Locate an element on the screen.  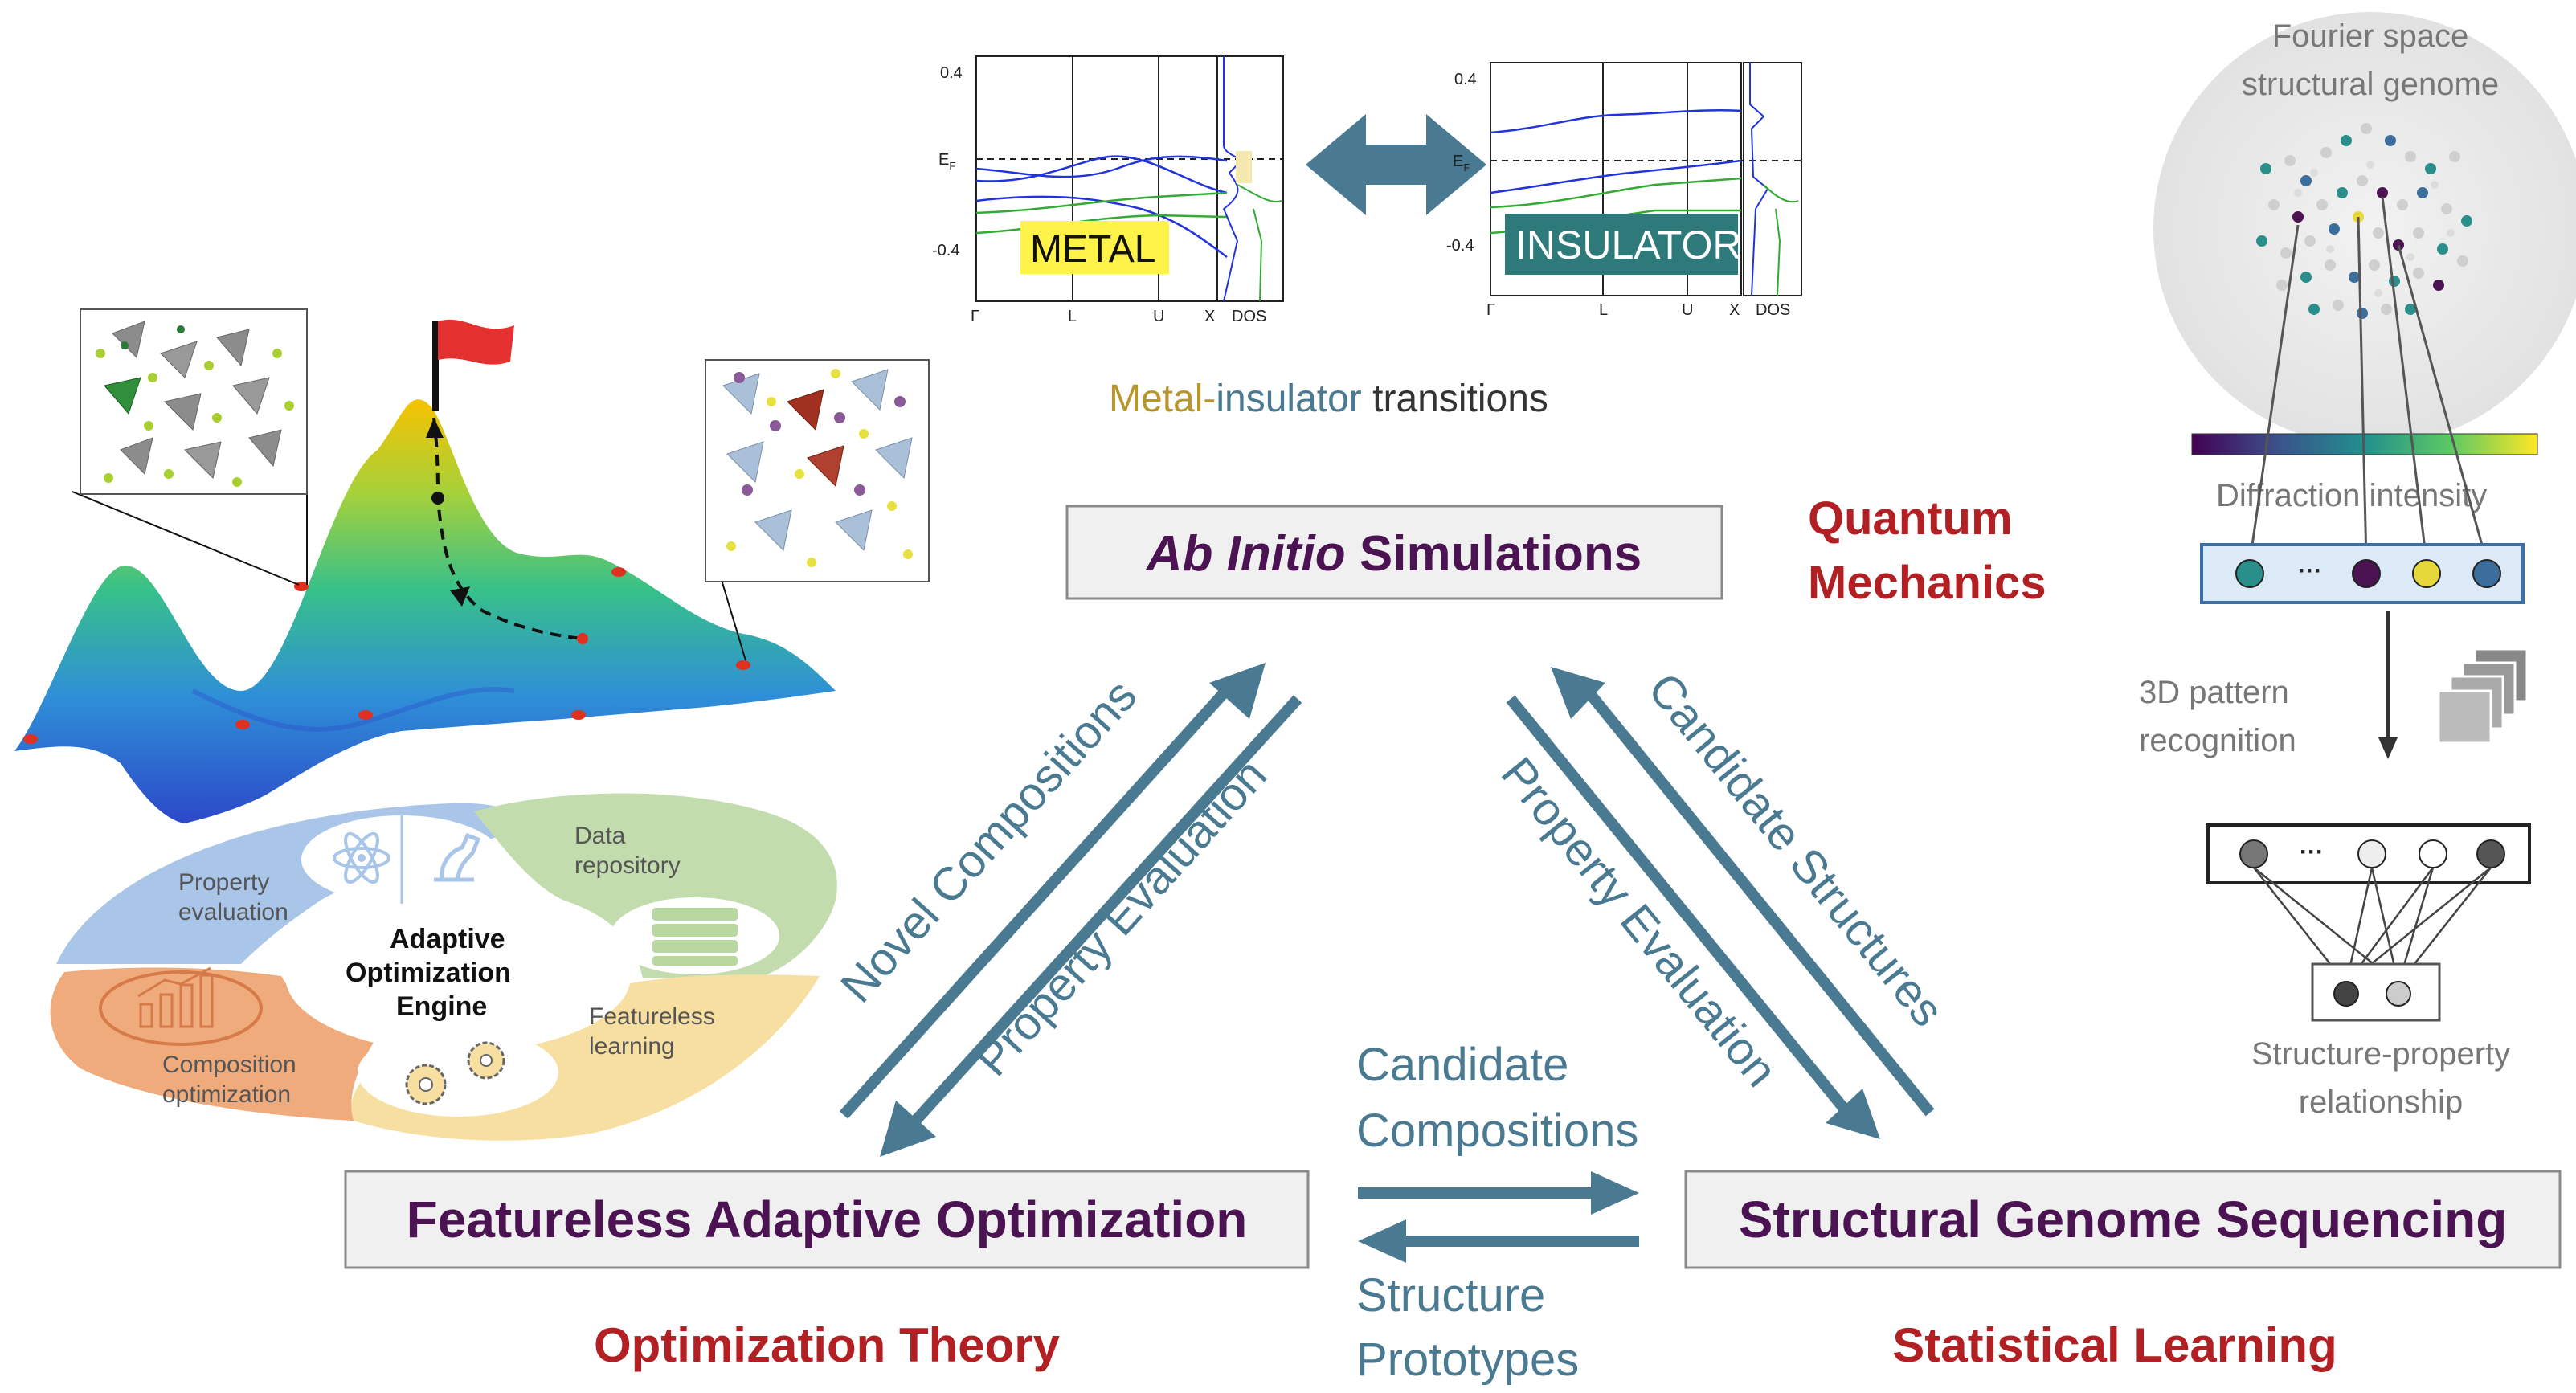
property-evaluation-right-arrow is located at coordinates (1693, 917).